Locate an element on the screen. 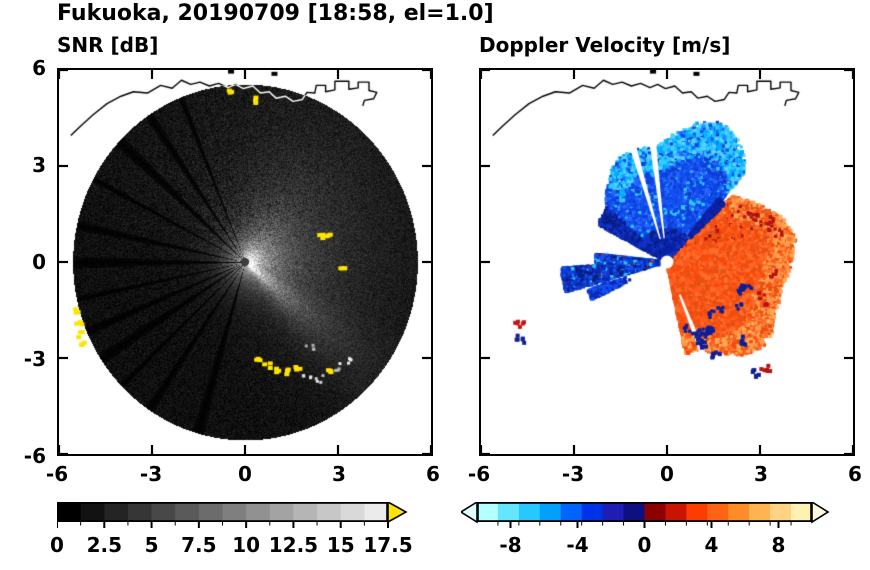 The image size is (870, 570). snr-x-tick-label: 3 is located at coordinates (339, 474).